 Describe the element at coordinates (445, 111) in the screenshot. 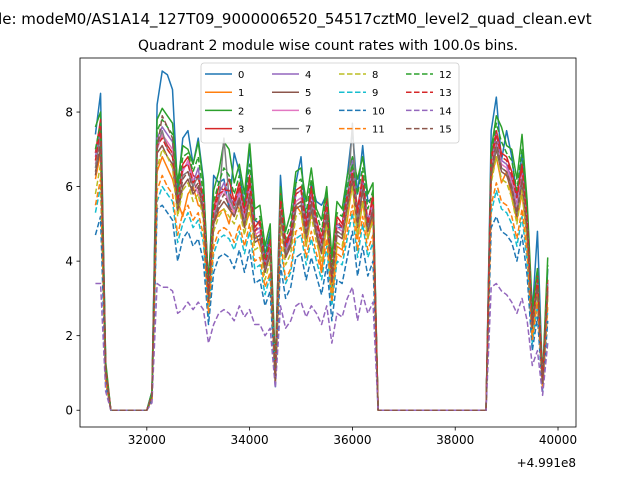

I see `legend-label-14: 14` at that location.